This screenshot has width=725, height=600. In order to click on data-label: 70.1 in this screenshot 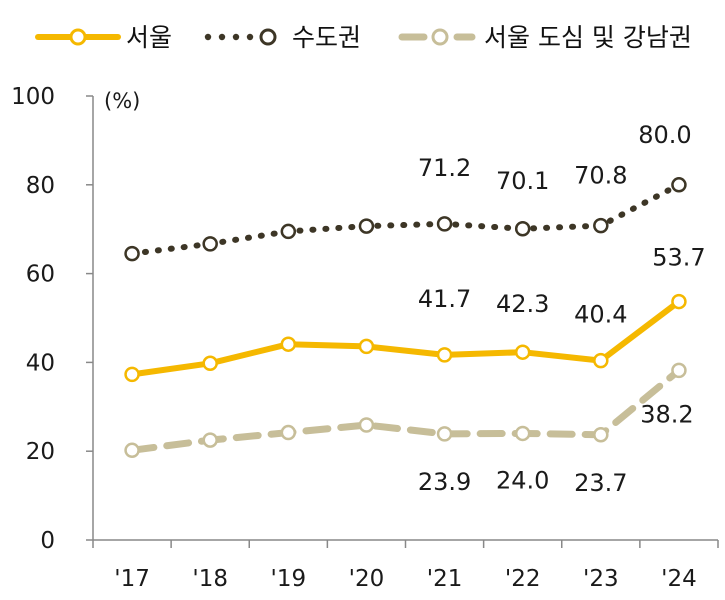, I will do `click(522, 181)`.